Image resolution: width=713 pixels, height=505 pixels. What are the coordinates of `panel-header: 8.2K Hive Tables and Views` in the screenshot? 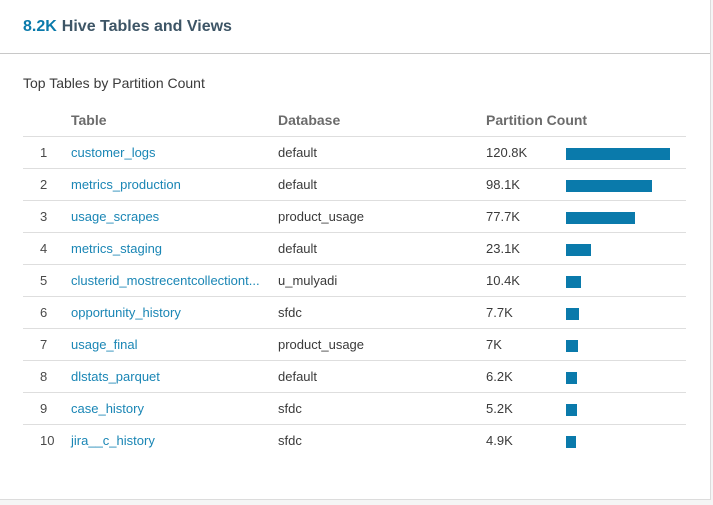 It's located at (355, 27).